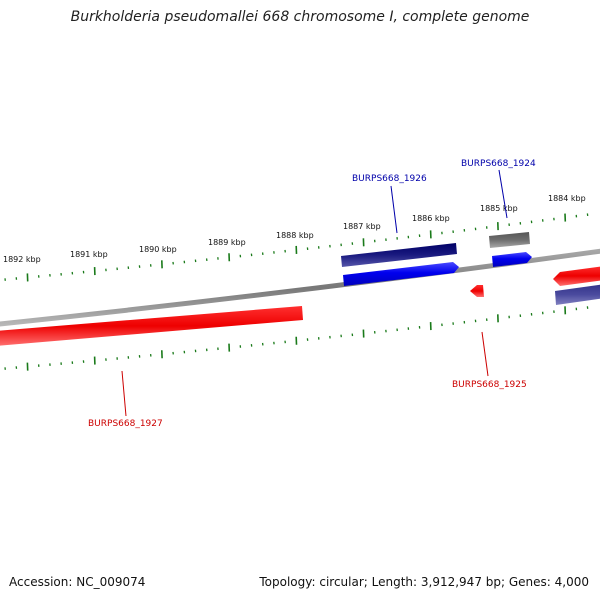  I want to click on outer-tick-ring, so click(296, 247).